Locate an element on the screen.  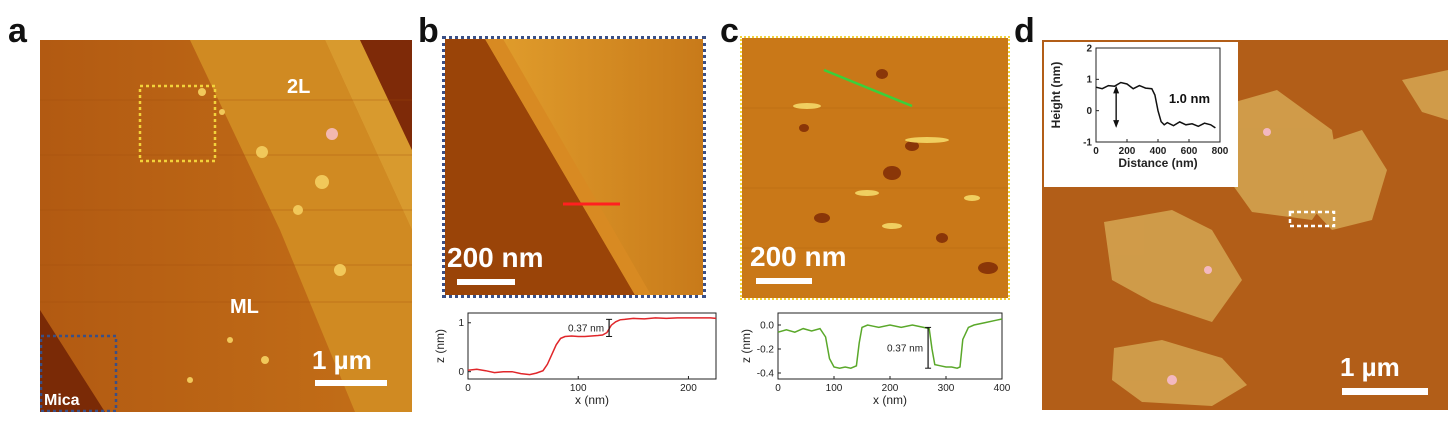
x-tick-label: 600 is located at coordinates (1189, 151).